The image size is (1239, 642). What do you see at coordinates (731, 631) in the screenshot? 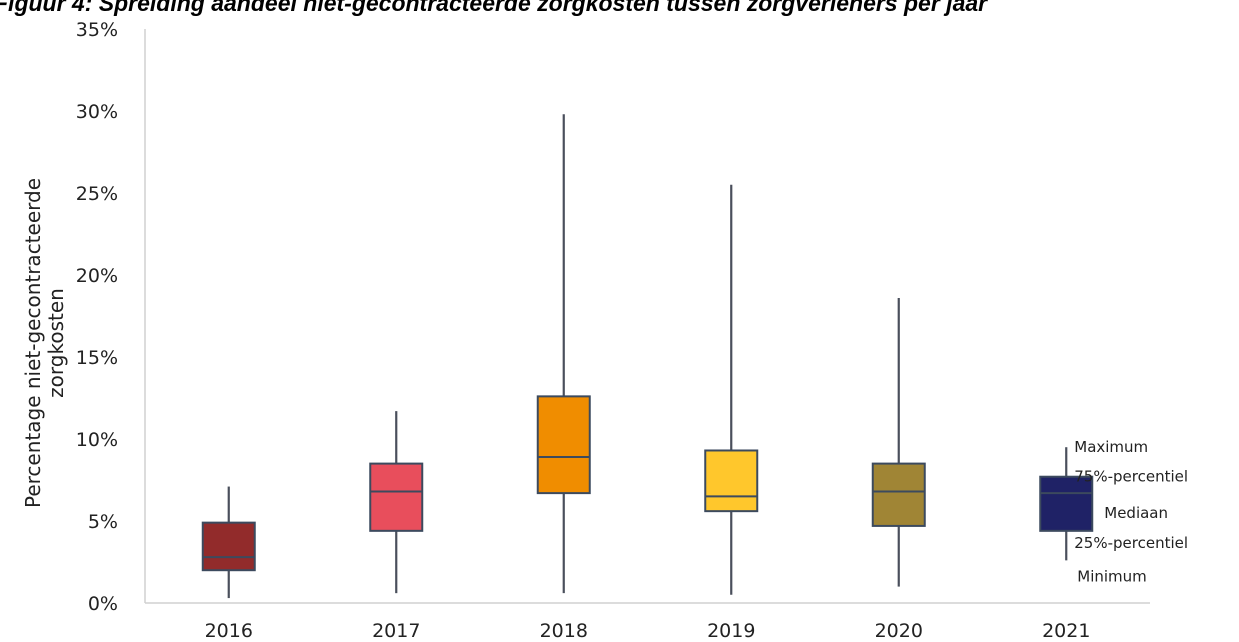
I see `x-tick-label: 2019` at bounding box center [731, 631].